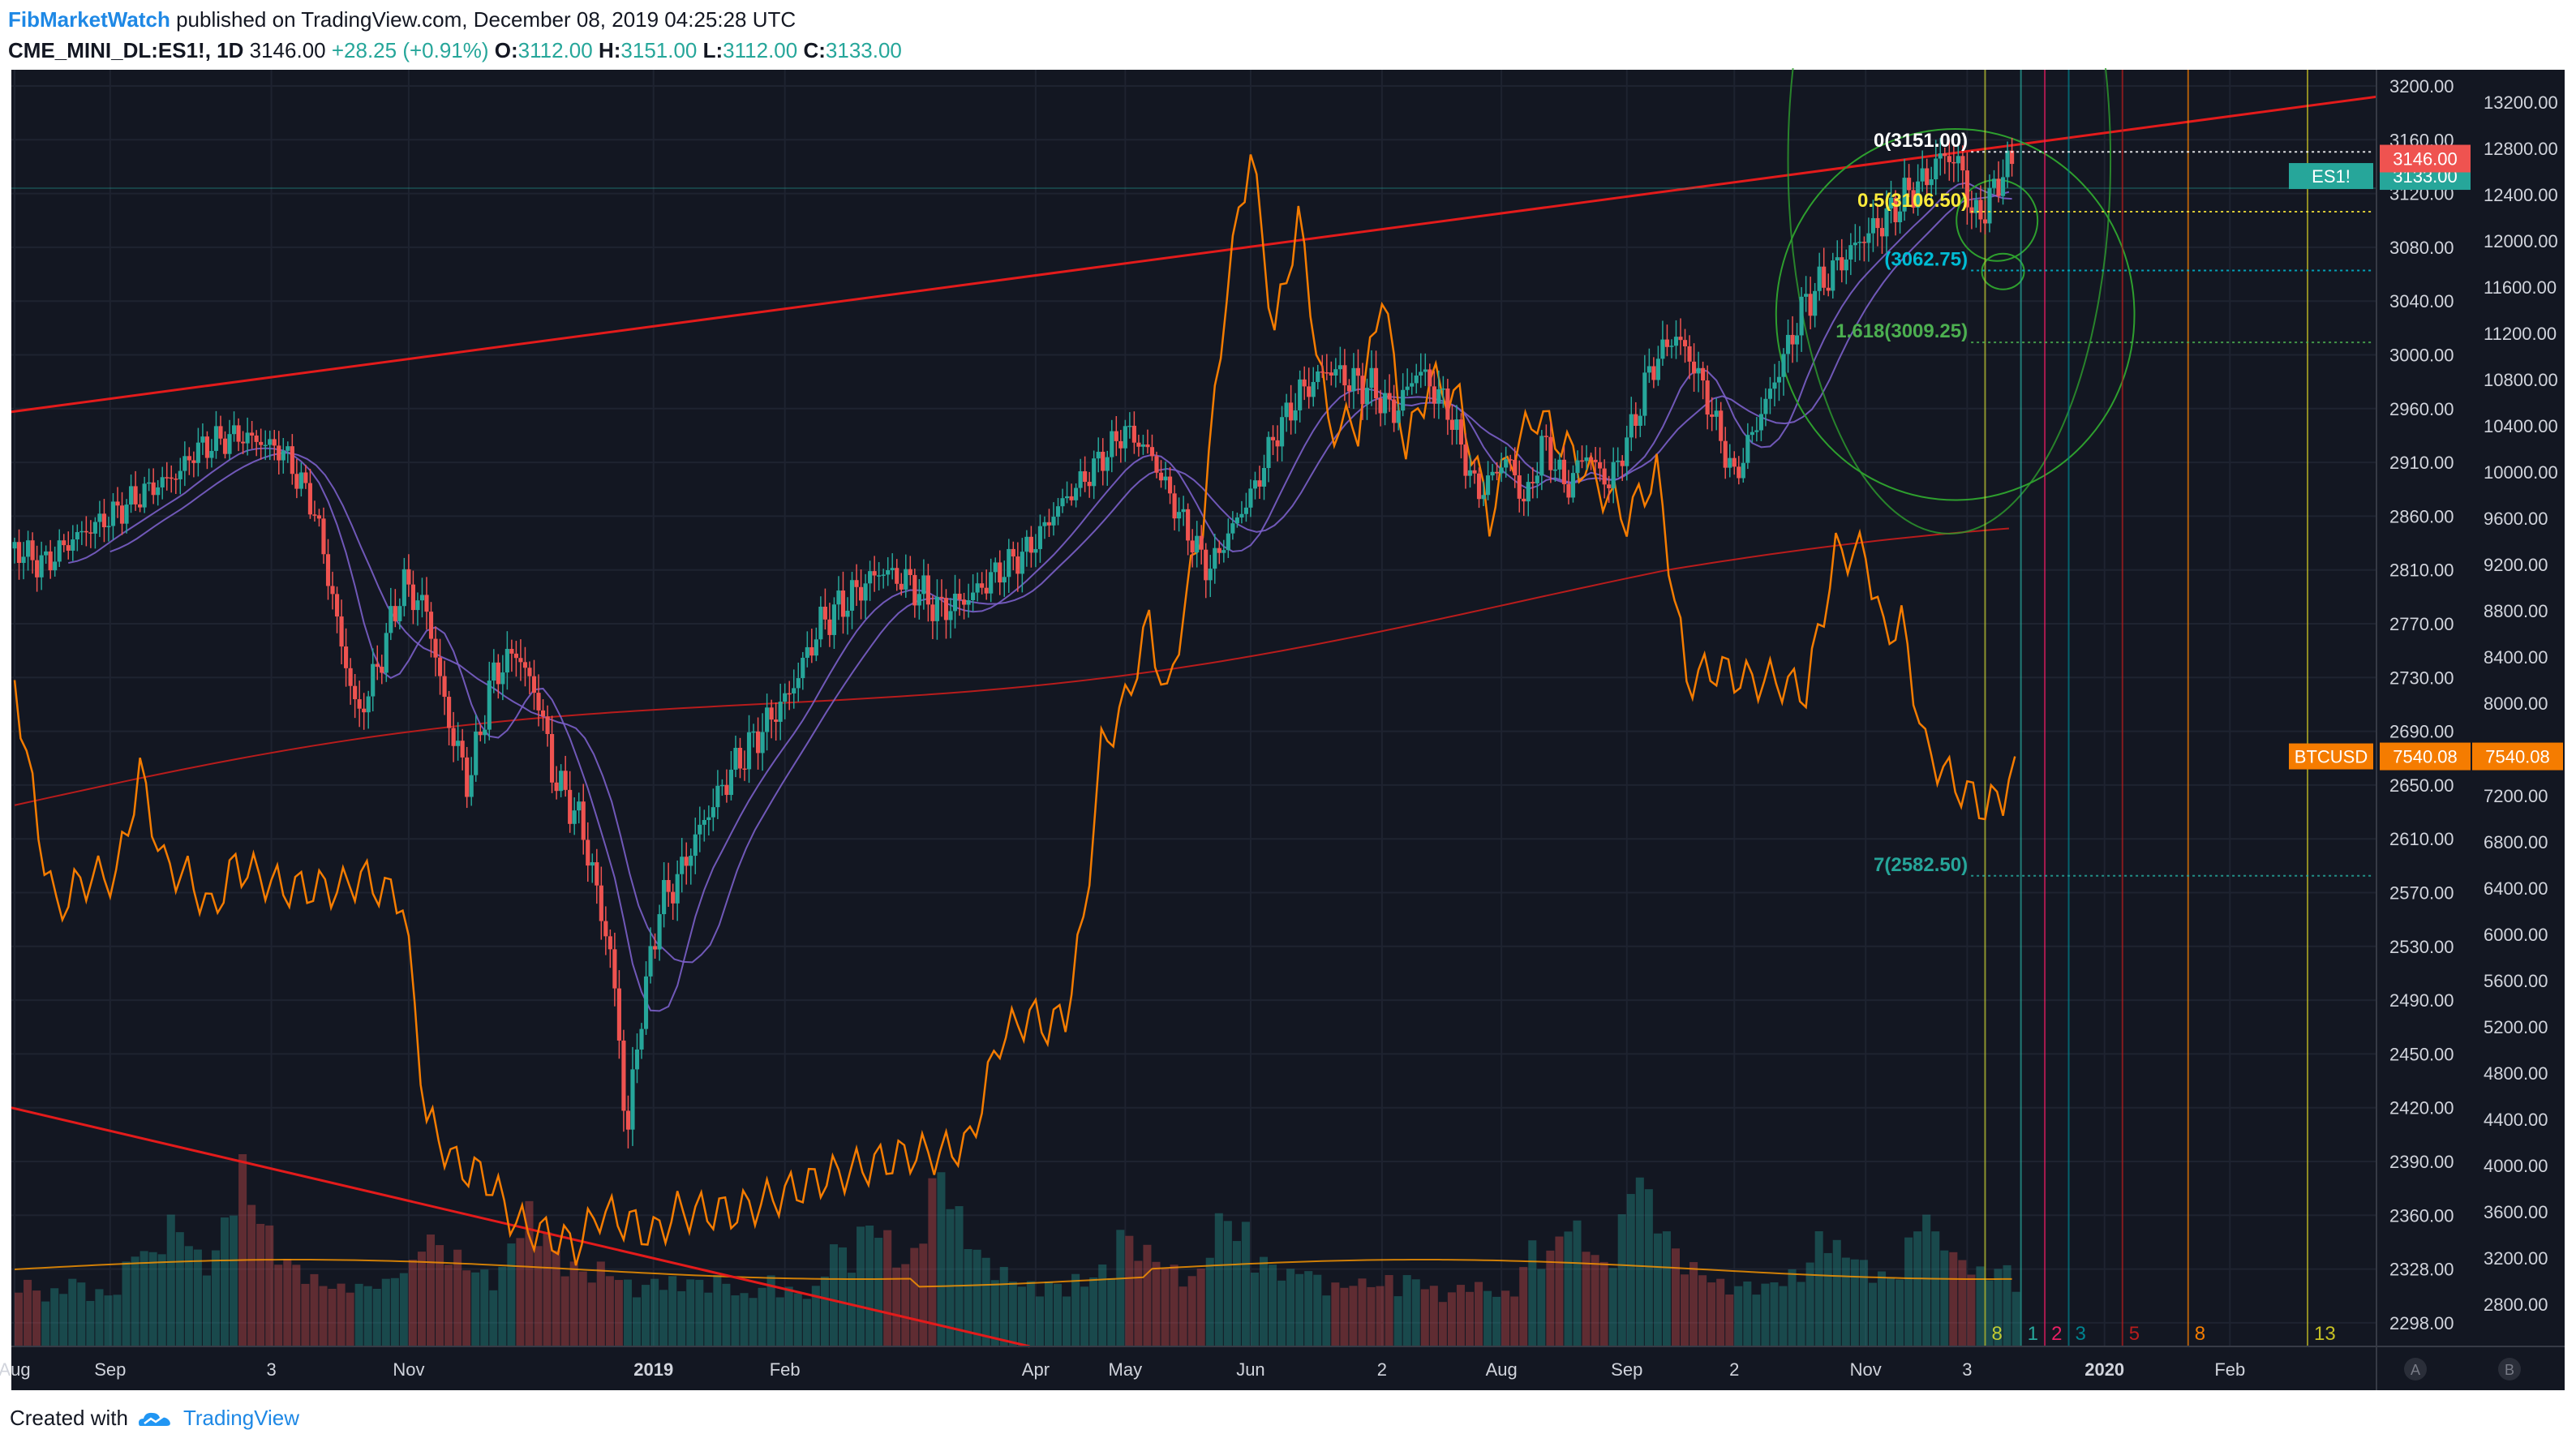 The width and height of the screenshot is (2576, 1447). I want to click on btc-axis-tag-value: 7540.08, so click(2517, 757).